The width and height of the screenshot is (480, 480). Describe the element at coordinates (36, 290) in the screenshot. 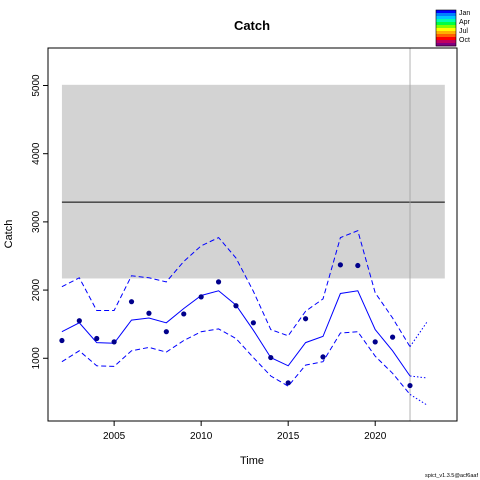

I see `y-tick-label: 2000` at that location.